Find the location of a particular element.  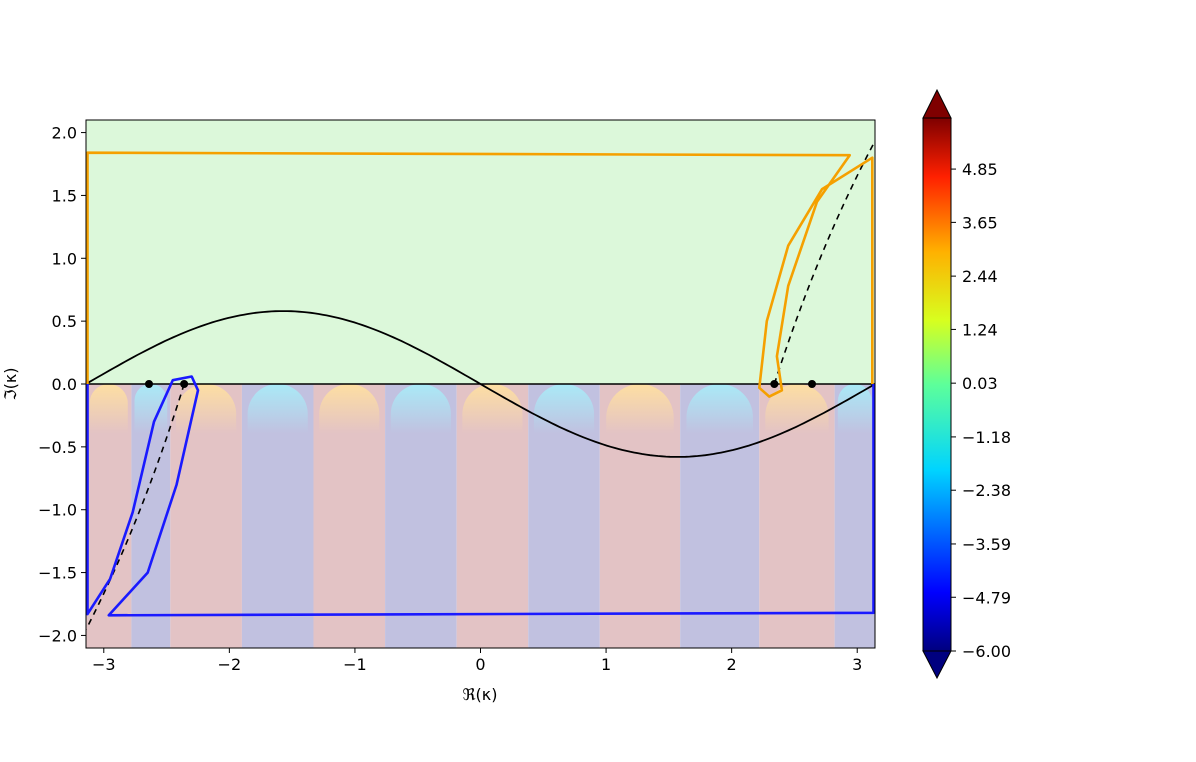

colorbar-tick-label: 3.65 is located at coordinates (980, 222).